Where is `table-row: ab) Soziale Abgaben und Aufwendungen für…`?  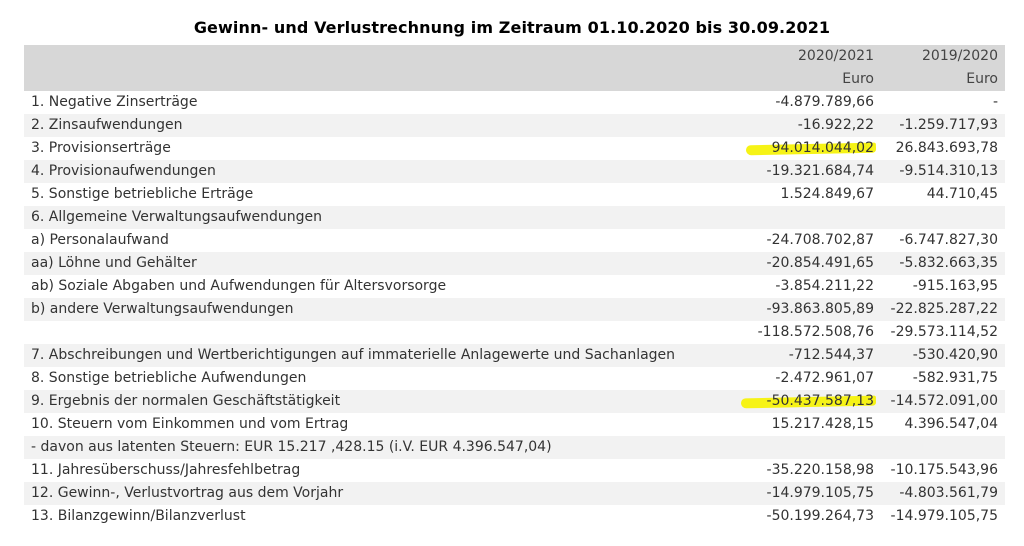 table-row: ab) Soziale Abgaben und Aufwendungen für… is located at coordinates (514, 286).